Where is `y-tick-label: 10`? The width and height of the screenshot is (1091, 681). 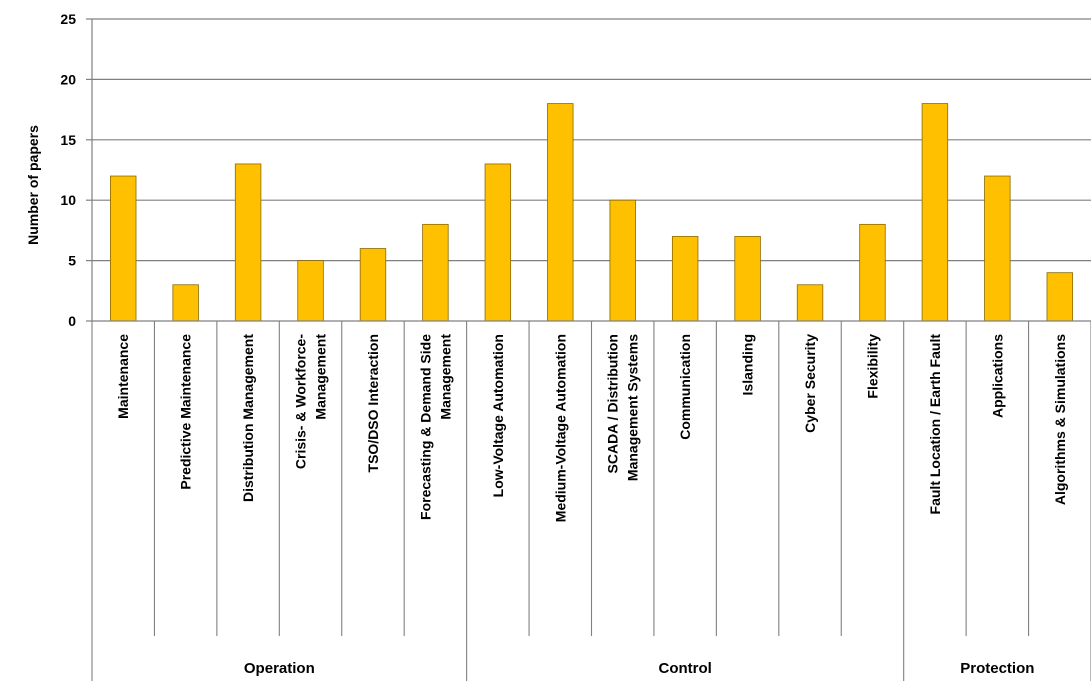
y-tick-label: 10 is located at coordinates (68, 200).